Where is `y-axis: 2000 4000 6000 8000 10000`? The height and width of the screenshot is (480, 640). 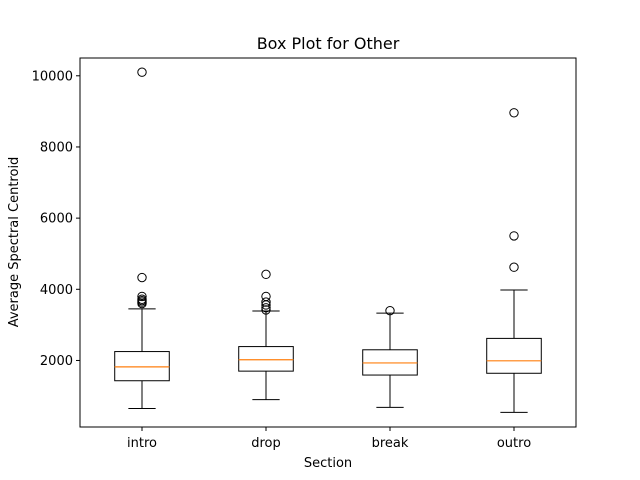
y-axis: 2000 4000 6000 8000 10000 is located at coordinates (56, 219).